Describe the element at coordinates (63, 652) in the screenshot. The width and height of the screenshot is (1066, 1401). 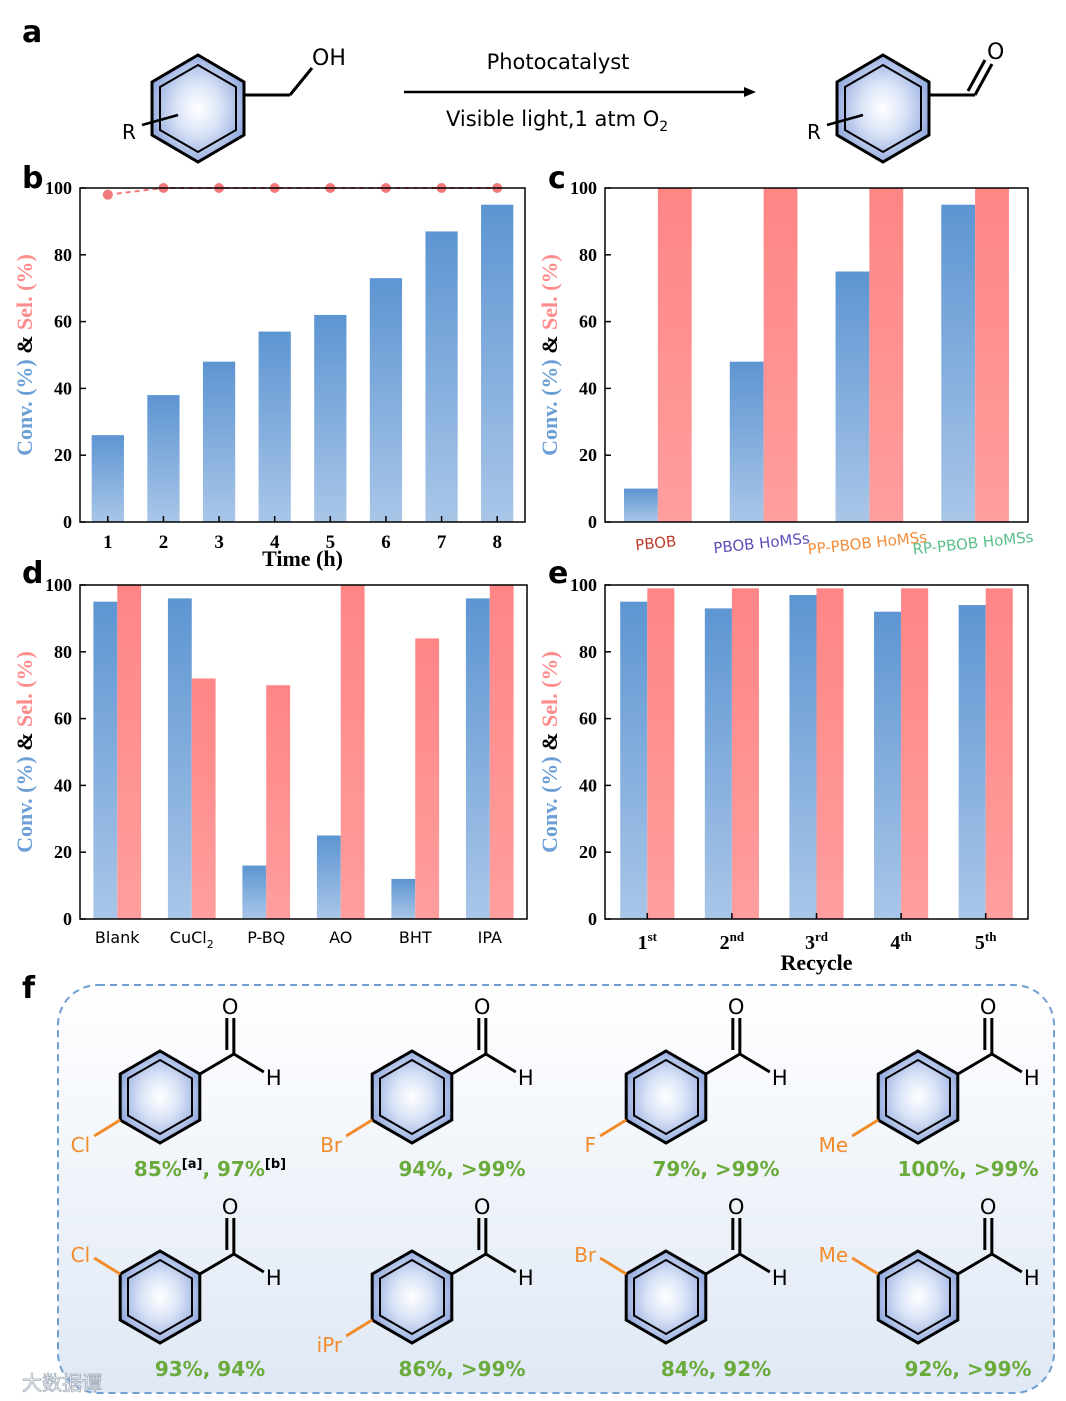
I see `y-tick-label-d: 80` at that location.